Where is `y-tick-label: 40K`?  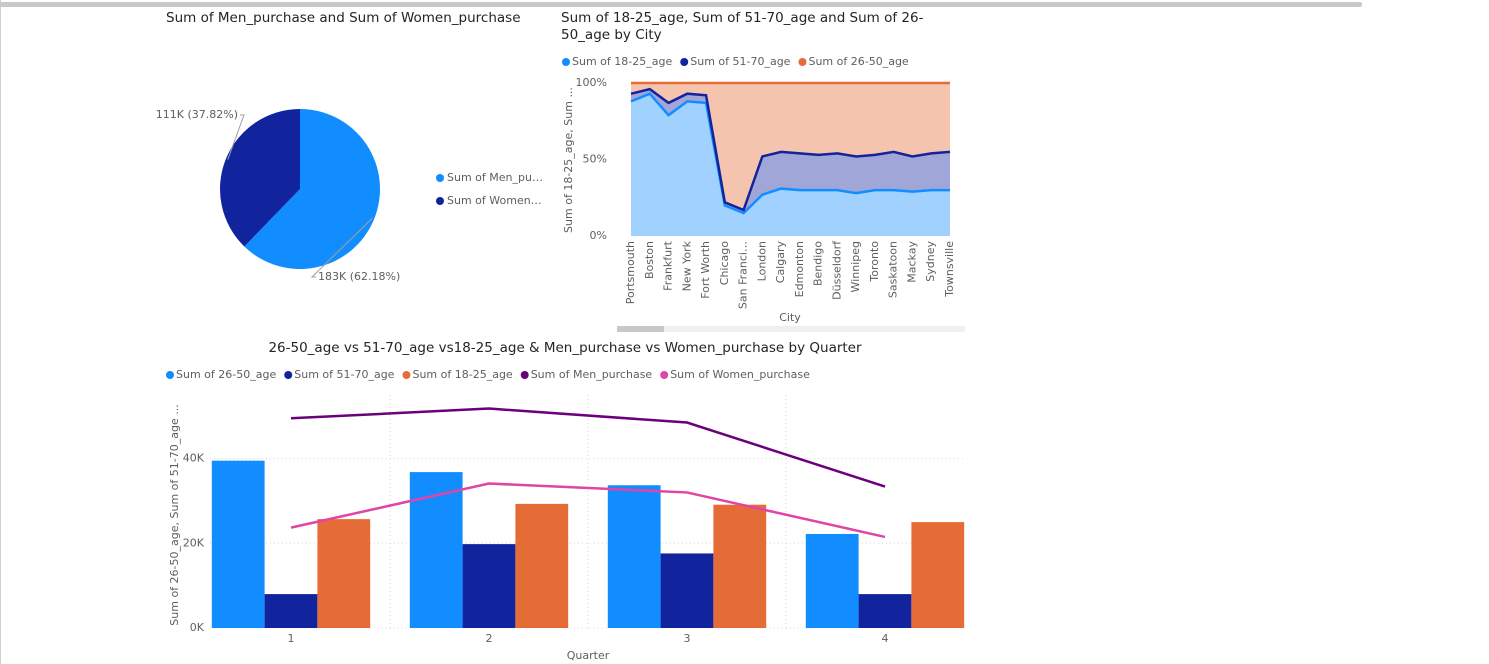 y-tick-label: 40K is located at coordinates (194, 458).